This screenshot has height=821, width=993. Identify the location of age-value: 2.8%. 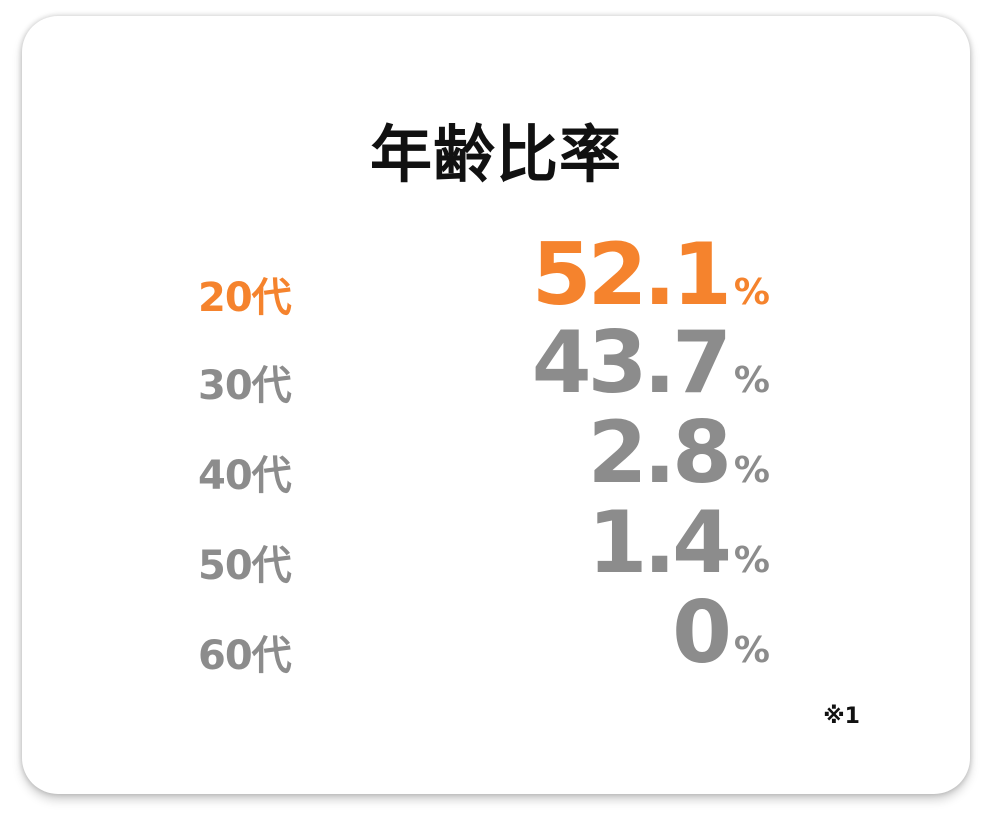
(679, 453).